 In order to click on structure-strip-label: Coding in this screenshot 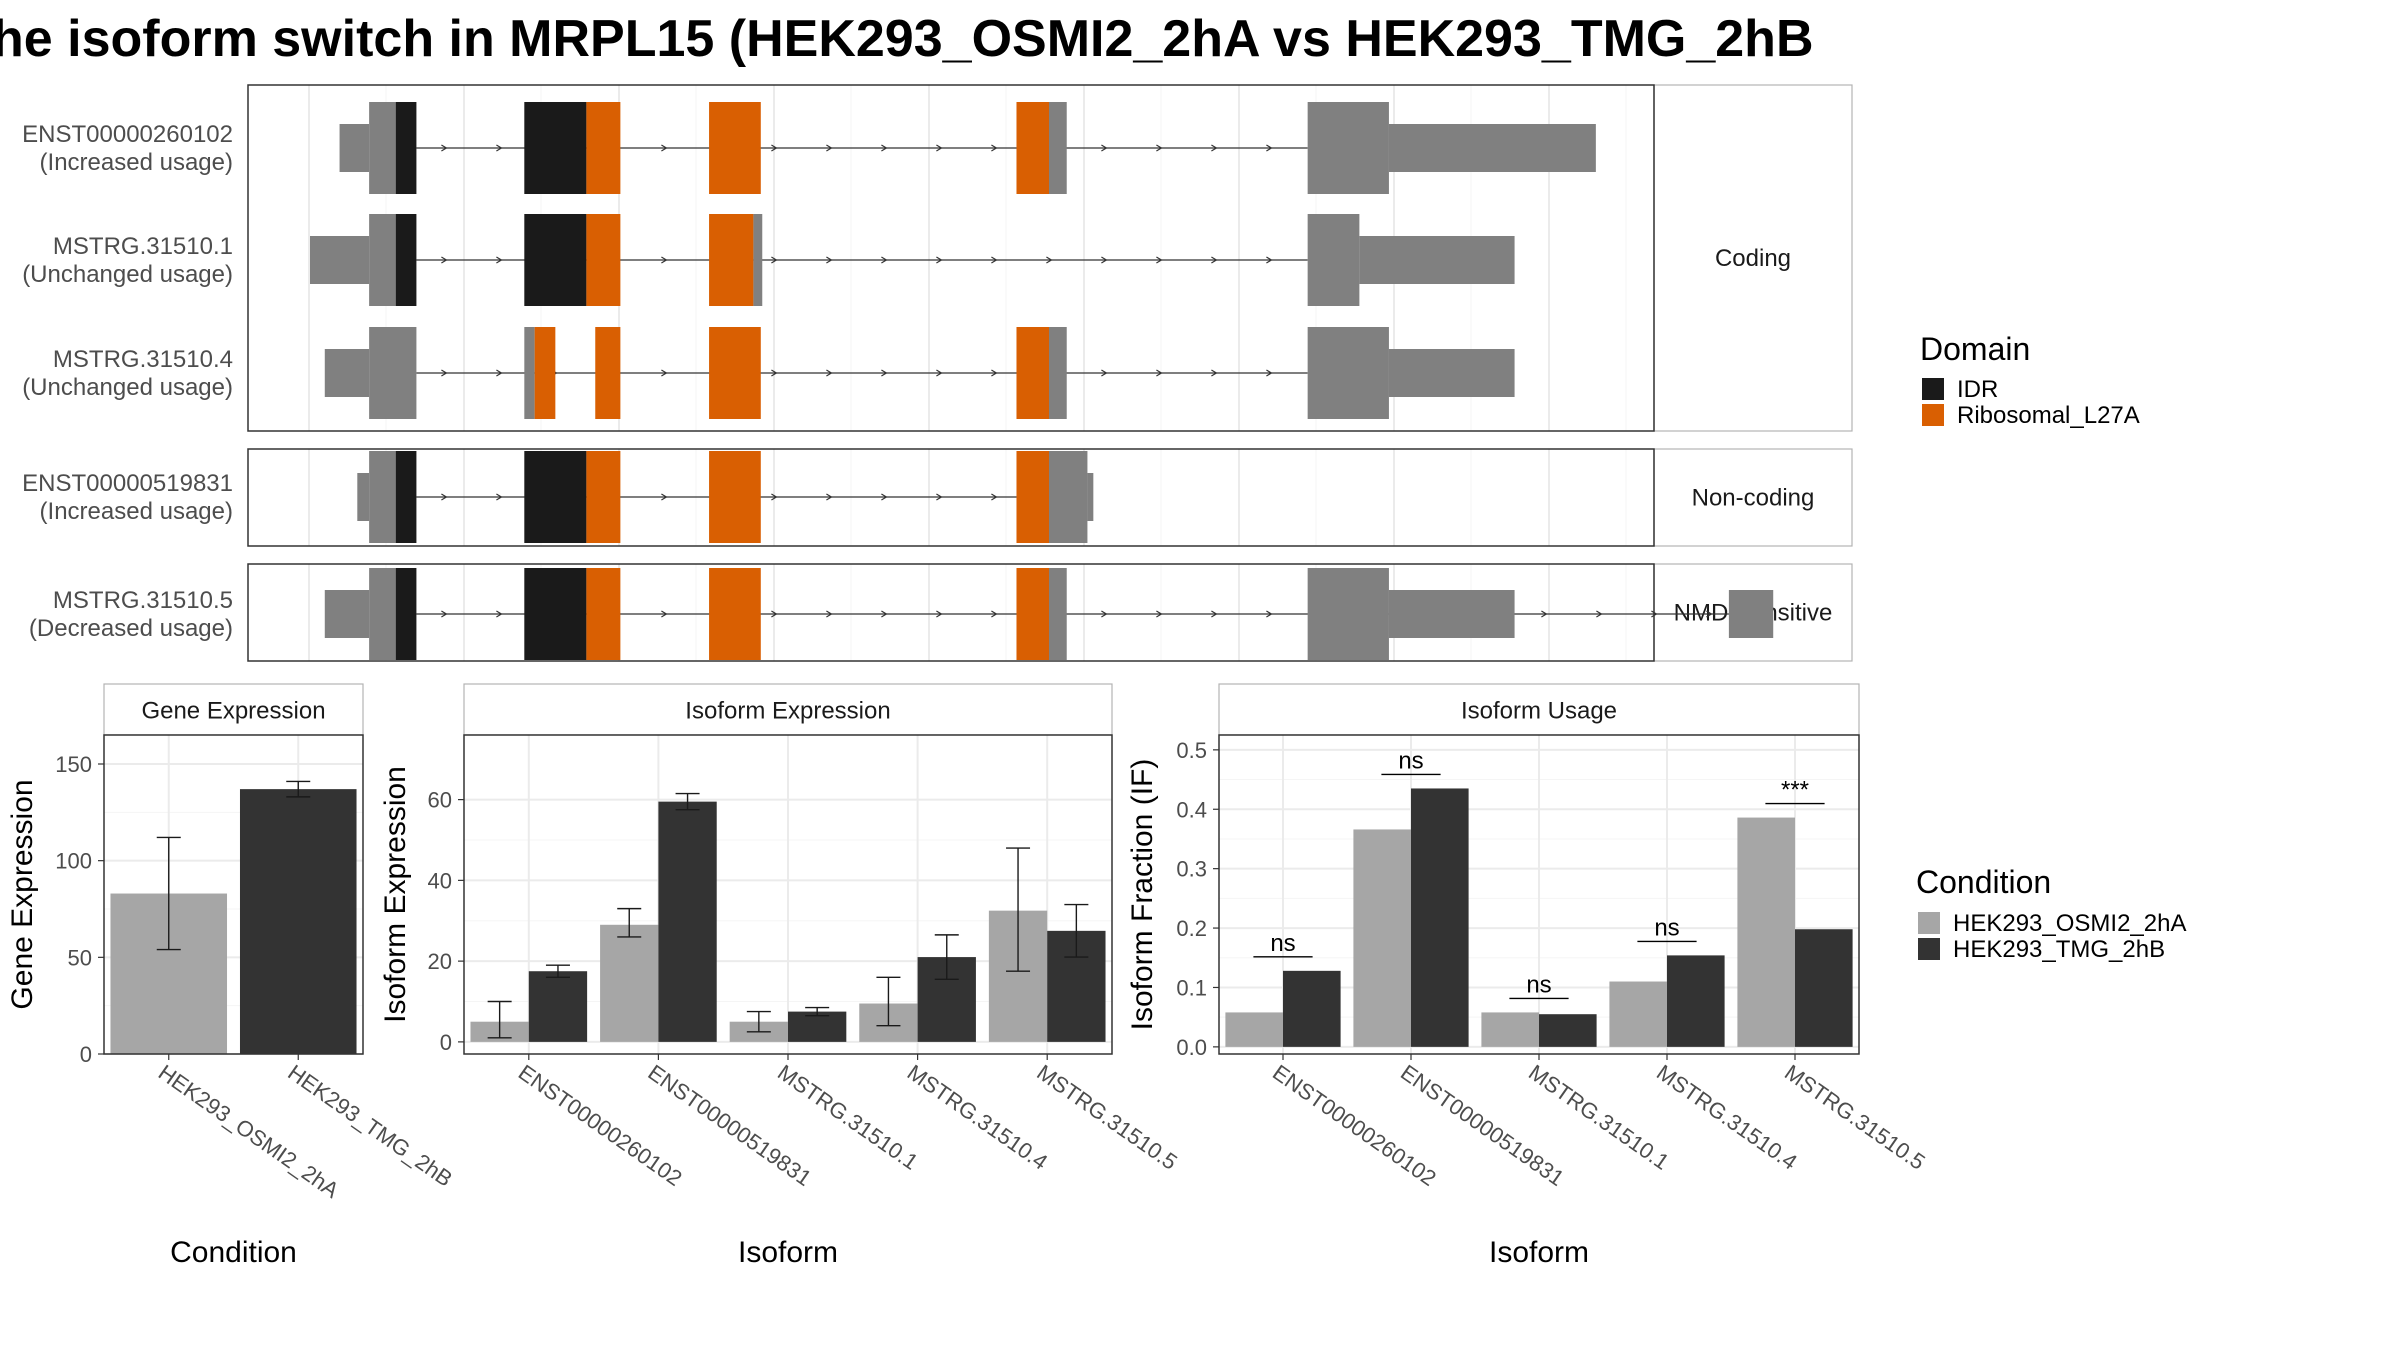, I will do `click(1753, 258)`.